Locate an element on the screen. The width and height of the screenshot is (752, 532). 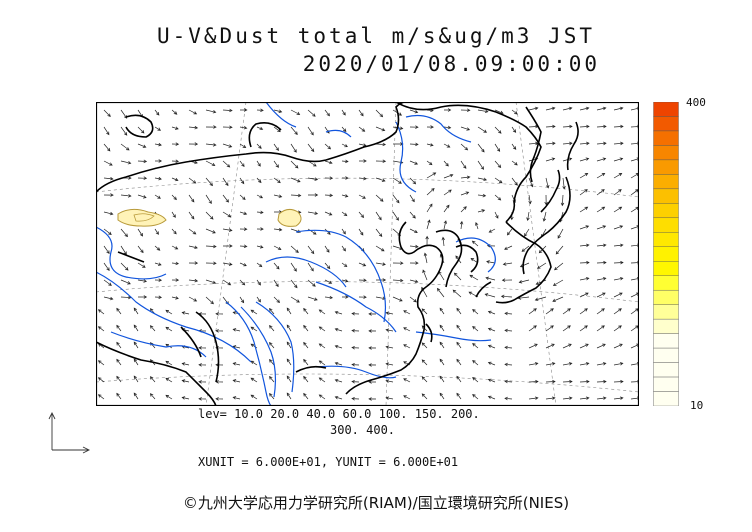
reference-vector-v-head is located at coordinates (52, 415).